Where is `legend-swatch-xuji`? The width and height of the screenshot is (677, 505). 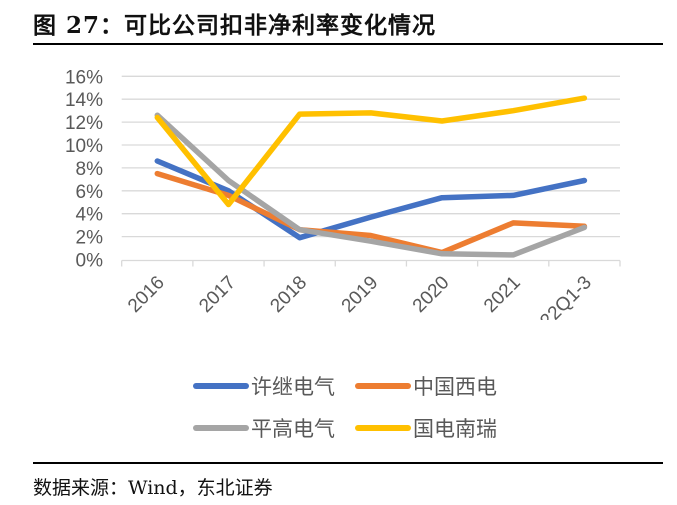 legend-swatch-xuji is located at coordinates (221, 386).